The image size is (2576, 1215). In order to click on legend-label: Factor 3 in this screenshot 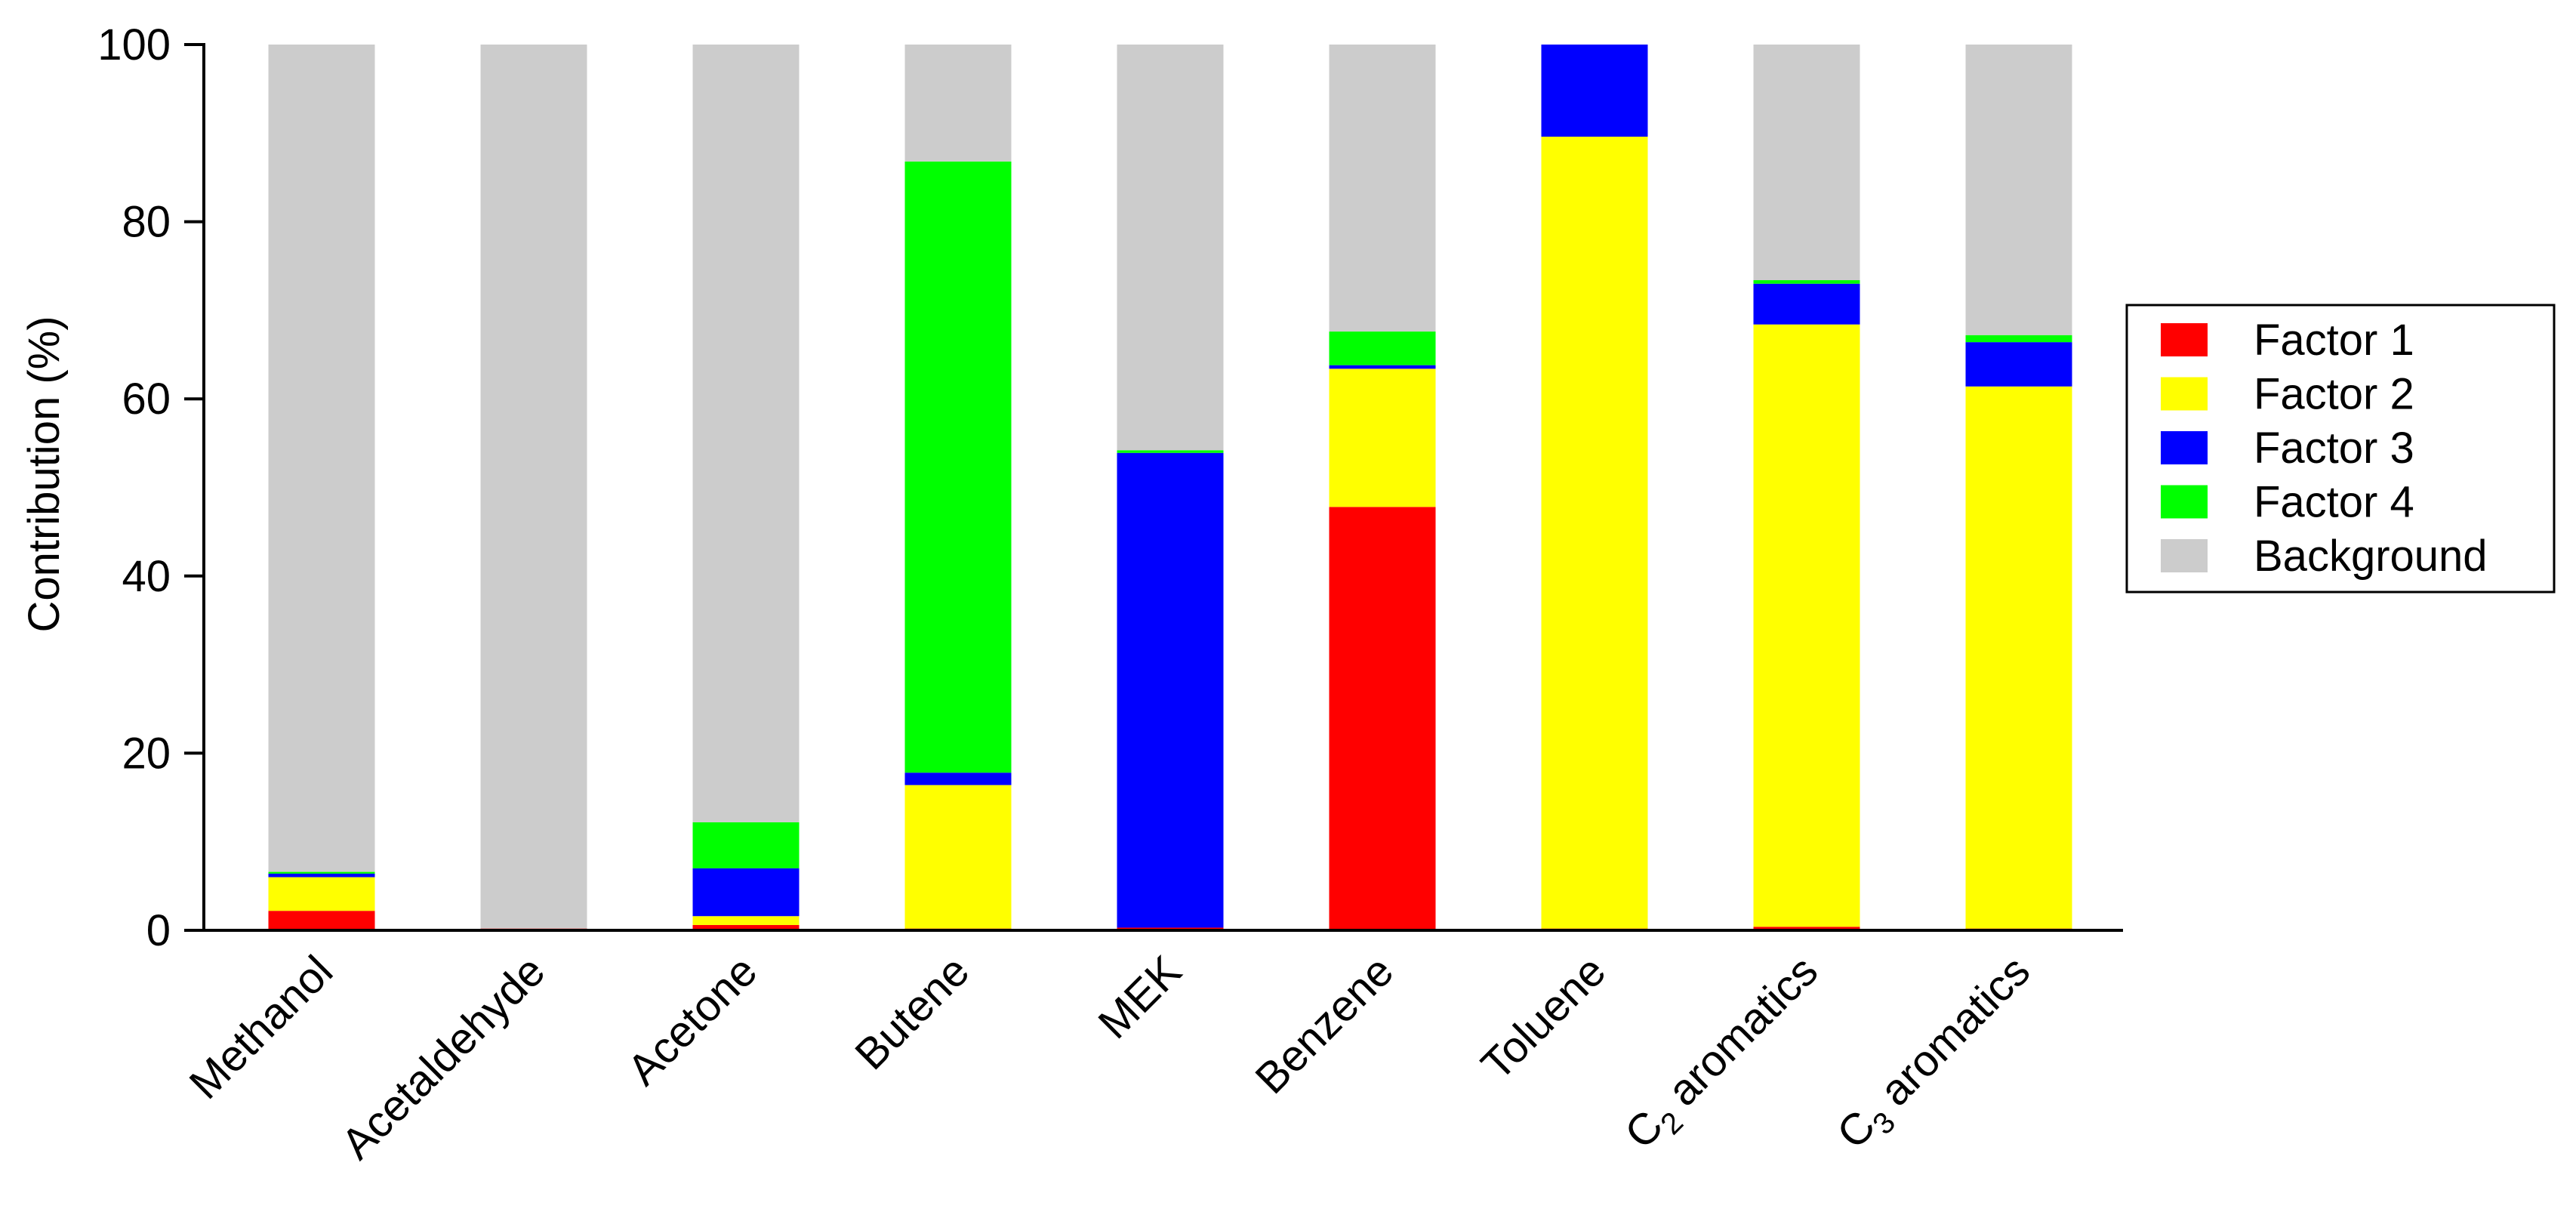, I will do `click(2334, 449)`.